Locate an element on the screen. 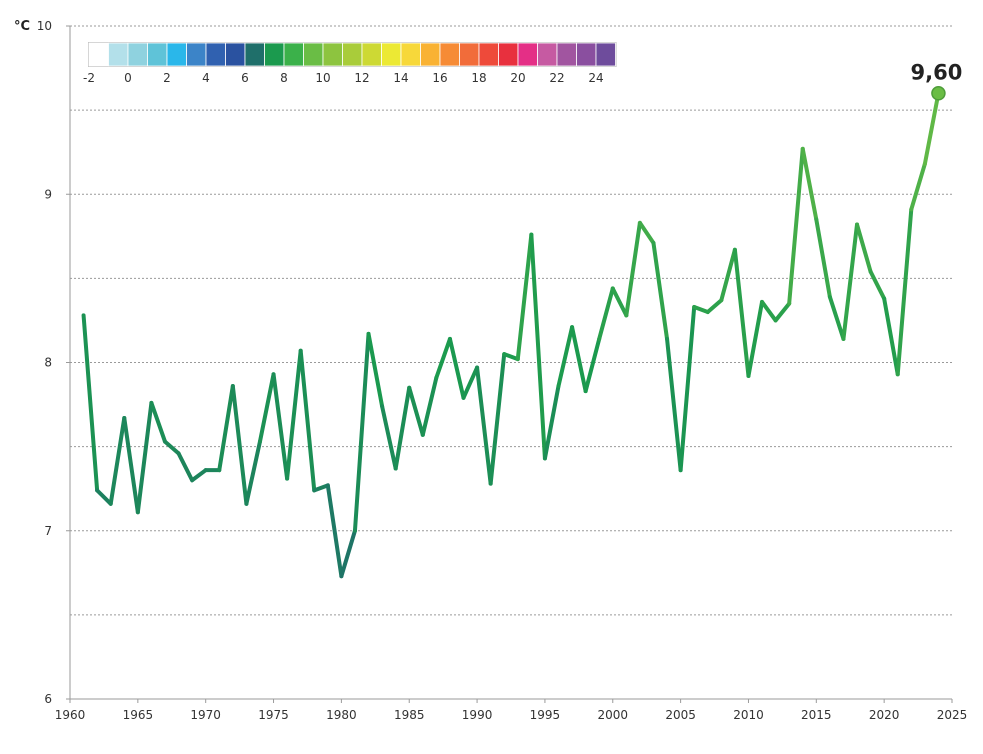 Image resolution: width=983 pixels, height=754 pixels. x-tick-label: 1985 is located at coordinates (409, 715).